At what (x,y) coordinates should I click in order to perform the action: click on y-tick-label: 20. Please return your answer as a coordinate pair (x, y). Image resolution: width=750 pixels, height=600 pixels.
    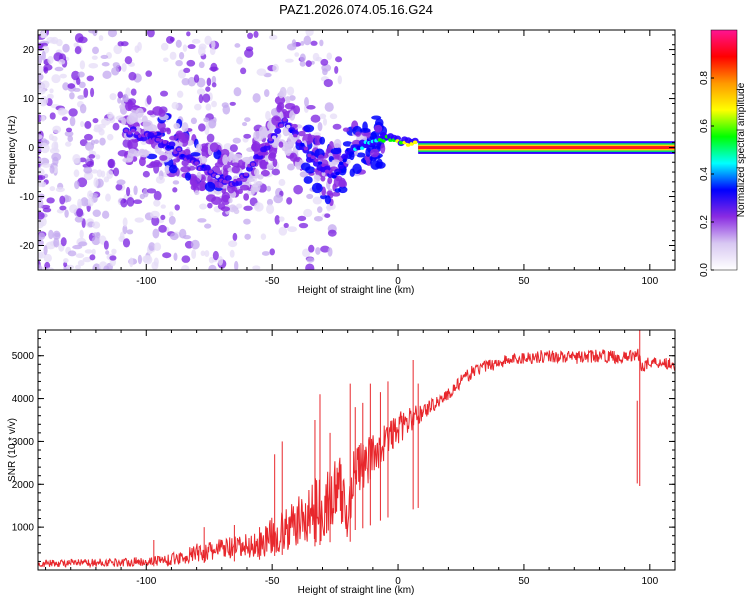
    Looking at the image, I should click on (29, 50).